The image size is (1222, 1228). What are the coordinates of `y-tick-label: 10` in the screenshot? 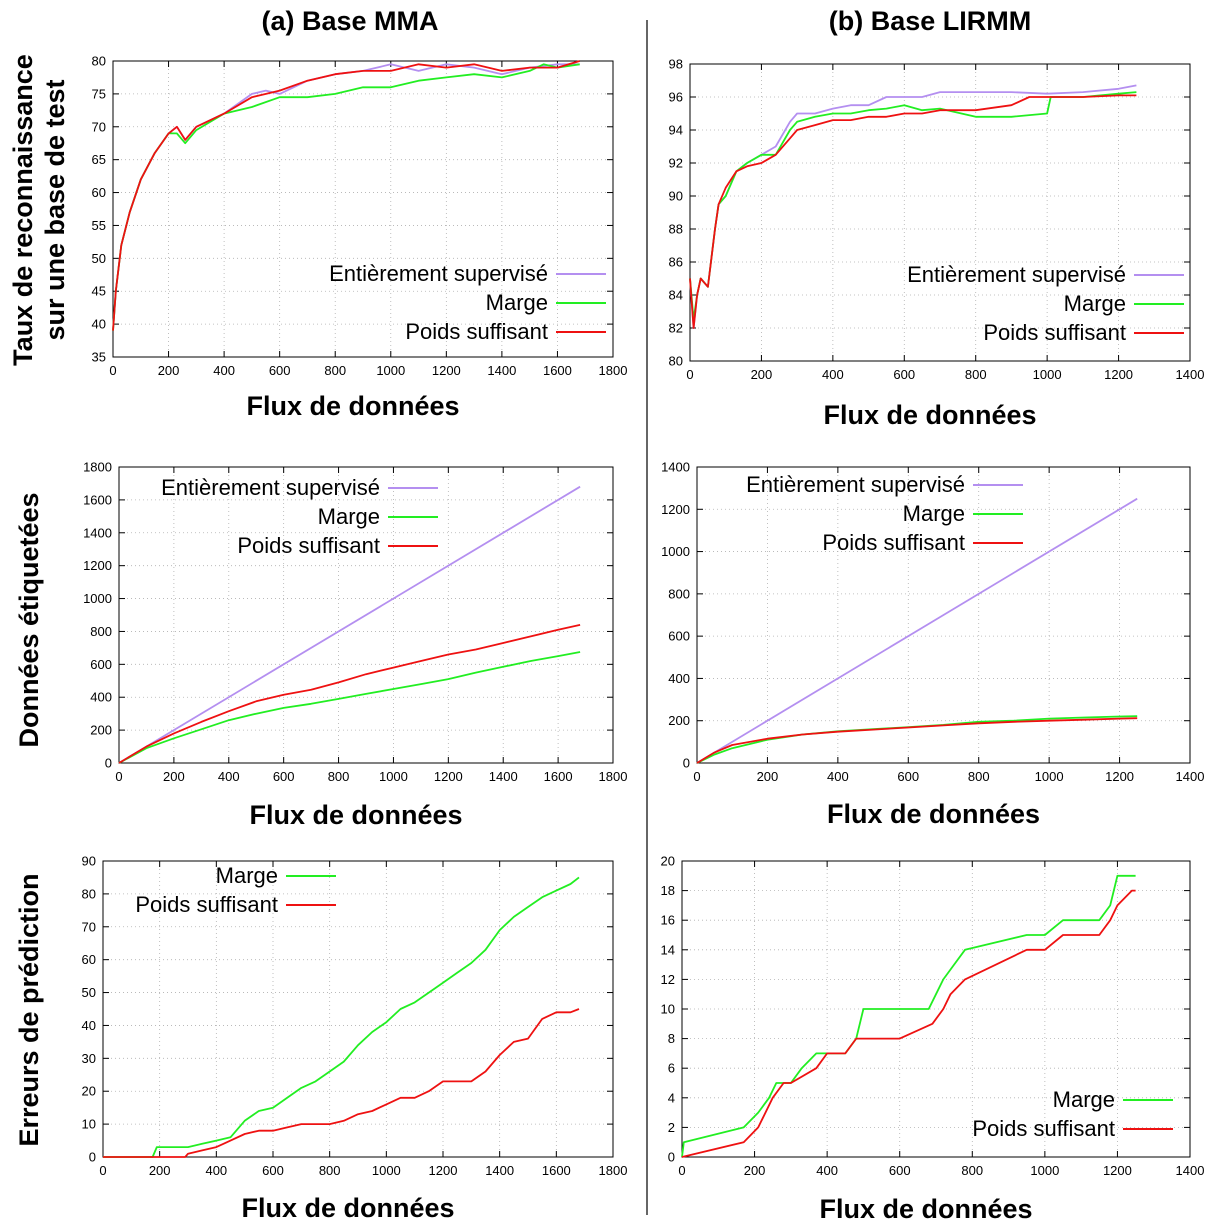 It's located at (668, 1009).